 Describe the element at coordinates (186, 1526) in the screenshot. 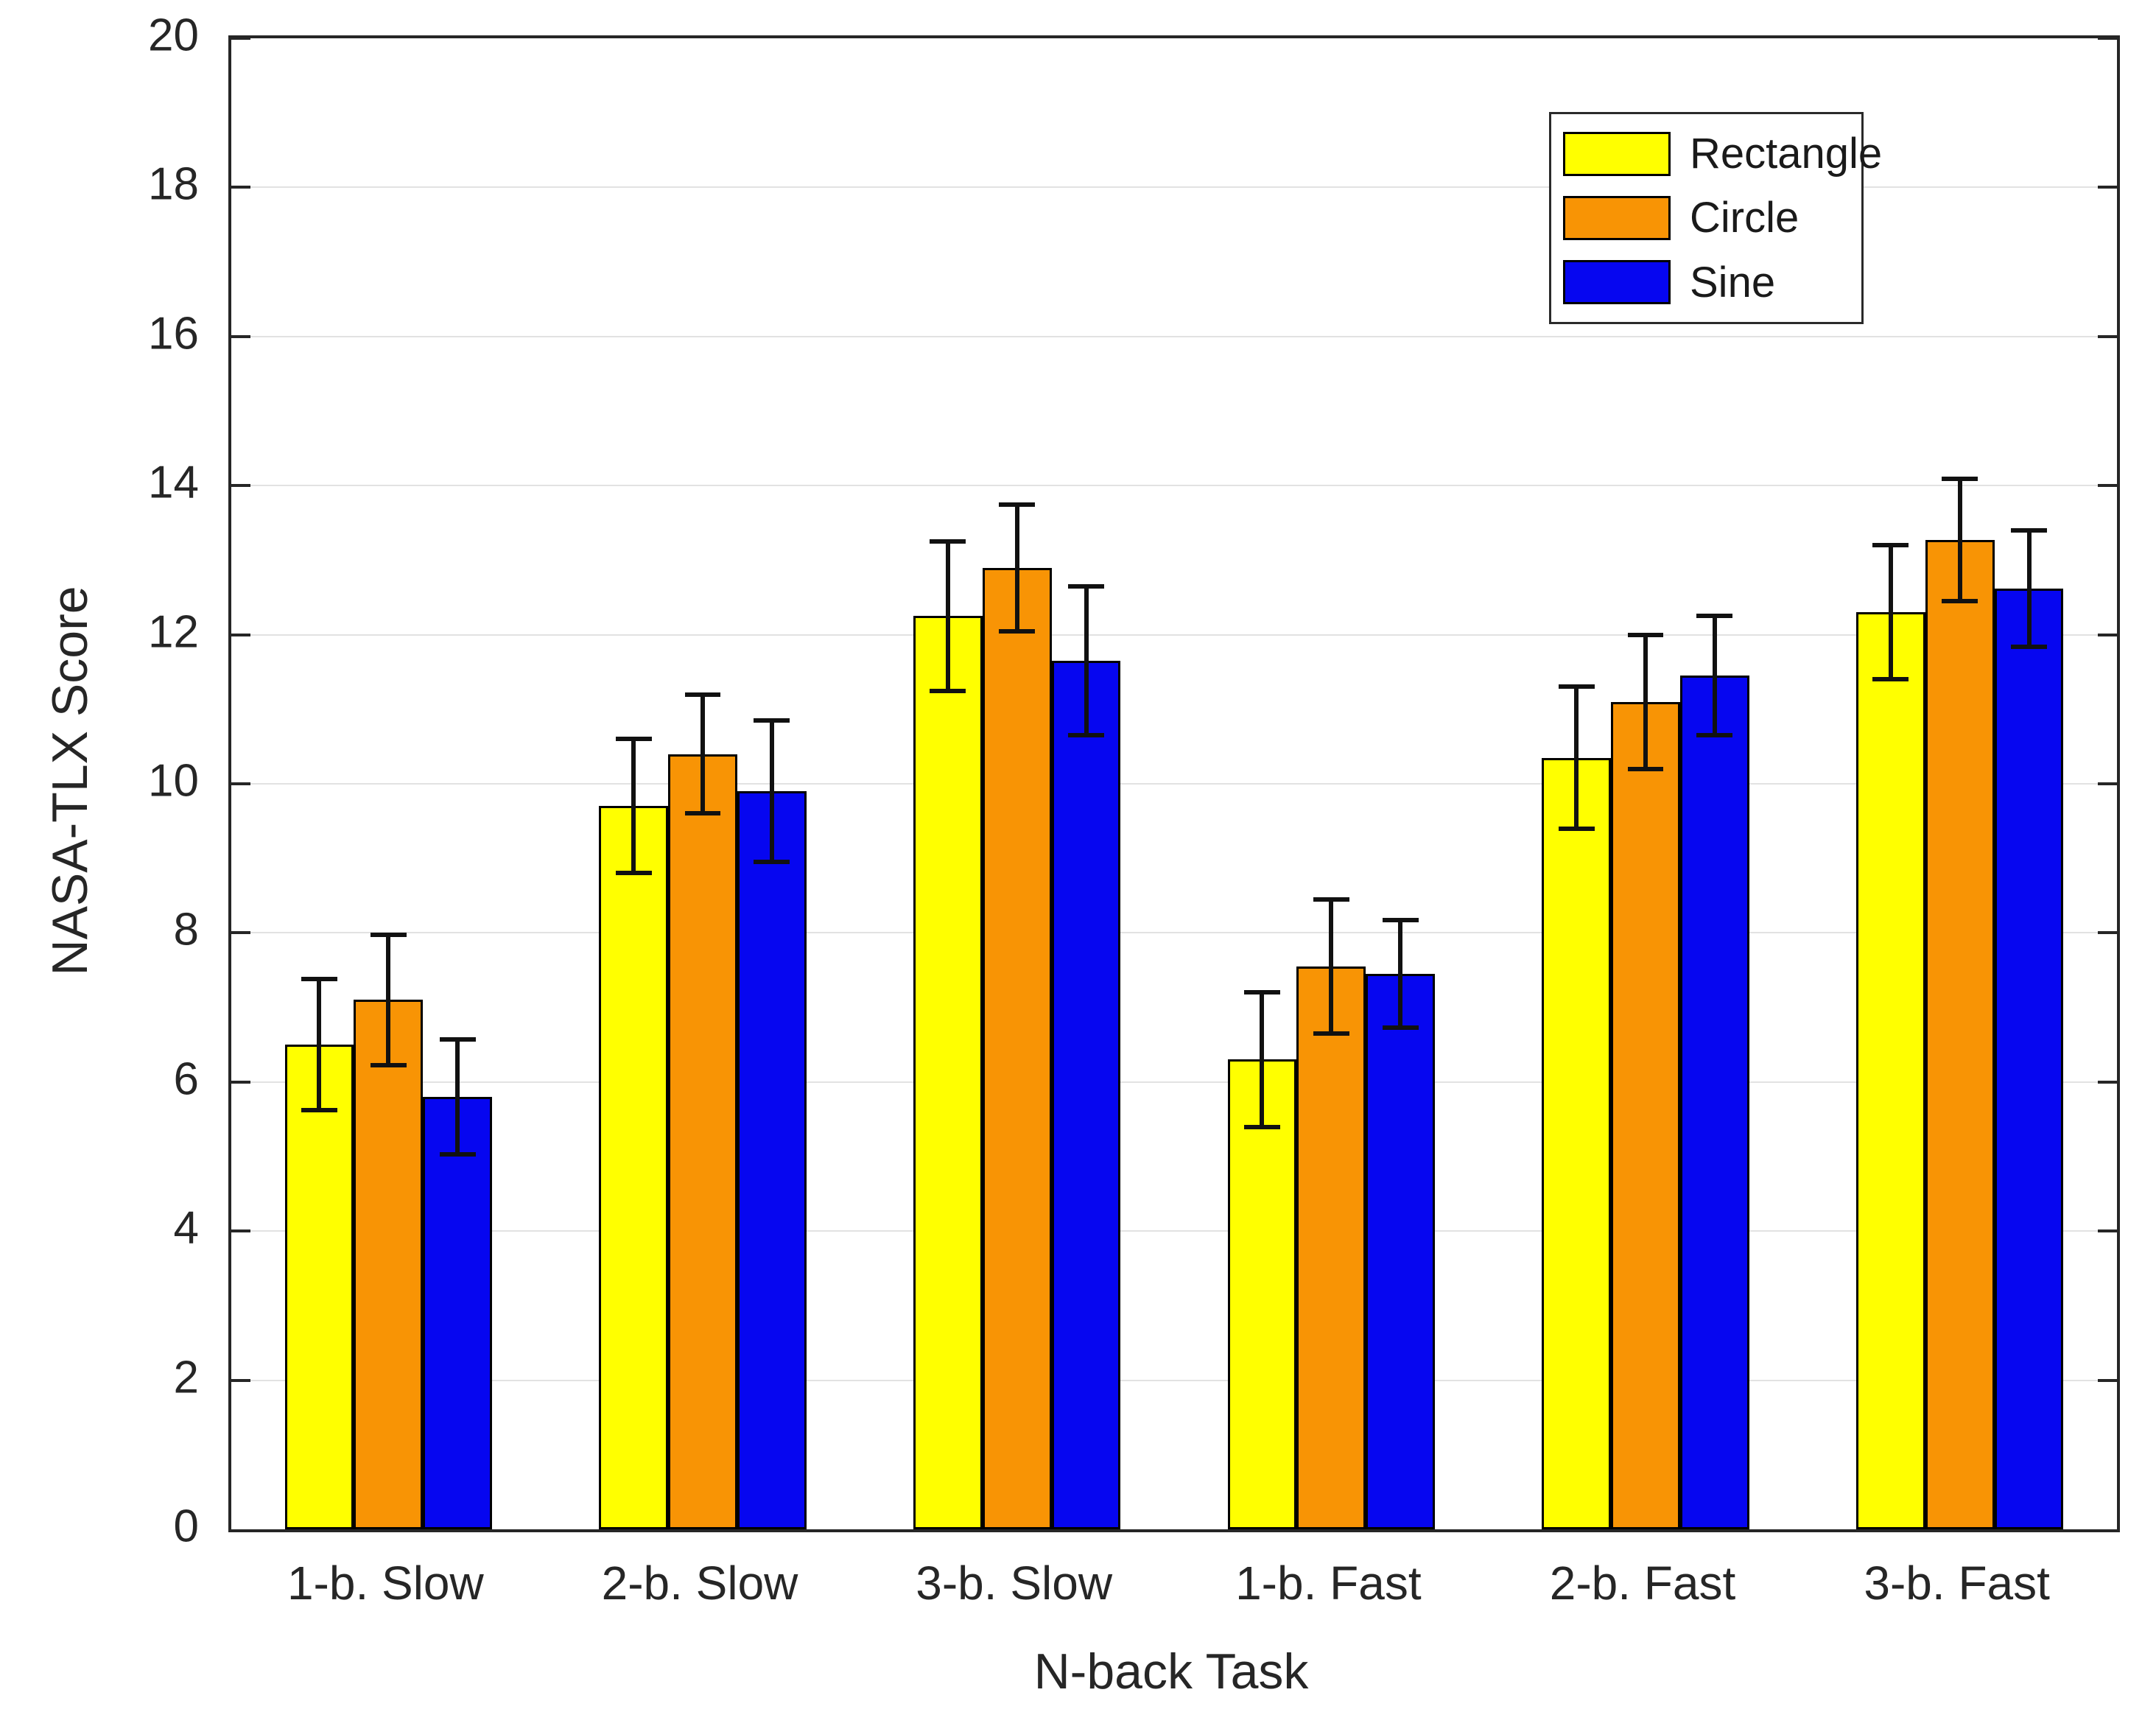

I see `y-tick-label: 0` at that location.